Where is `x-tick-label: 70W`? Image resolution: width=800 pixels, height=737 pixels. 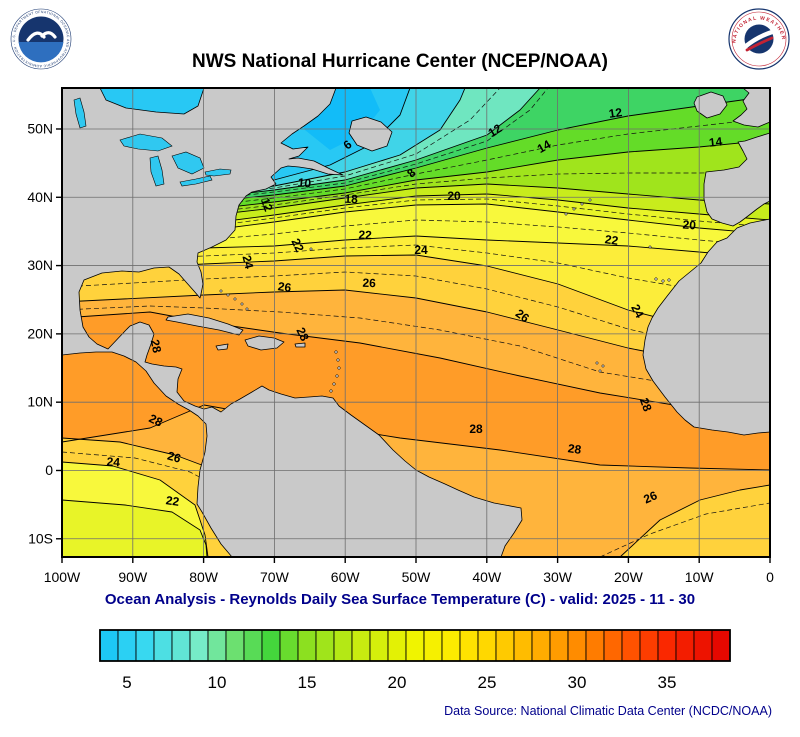
x-tick-label: 70W is located at coordinates (275, 577).